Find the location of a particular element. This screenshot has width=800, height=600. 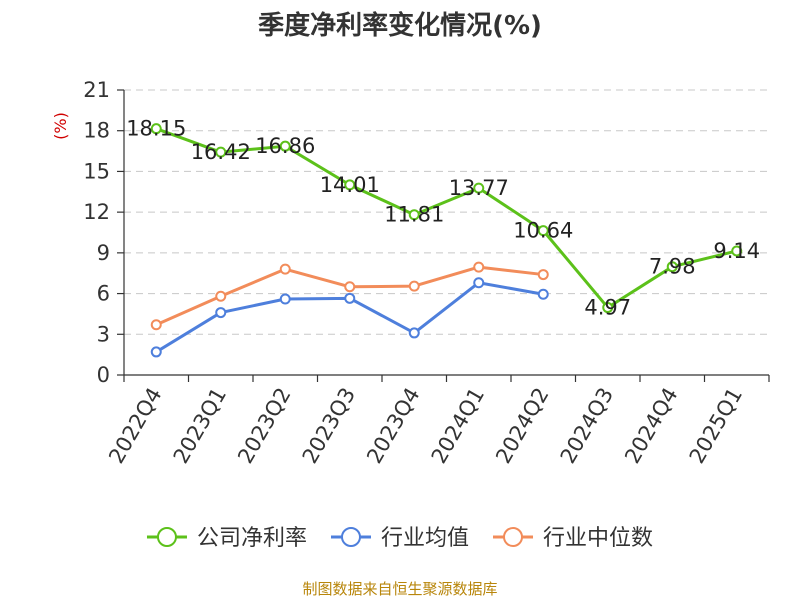

data-label: 16.86 is located at coordinates (285, 146).